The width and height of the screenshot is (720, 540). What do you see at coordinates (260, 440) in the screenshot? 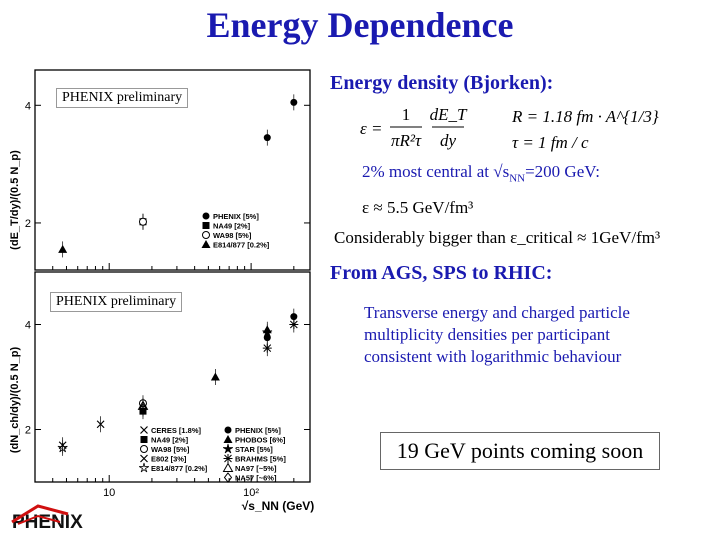
I see `legend-label: PHOBOS [6%]` at bounding box center [260, 440].